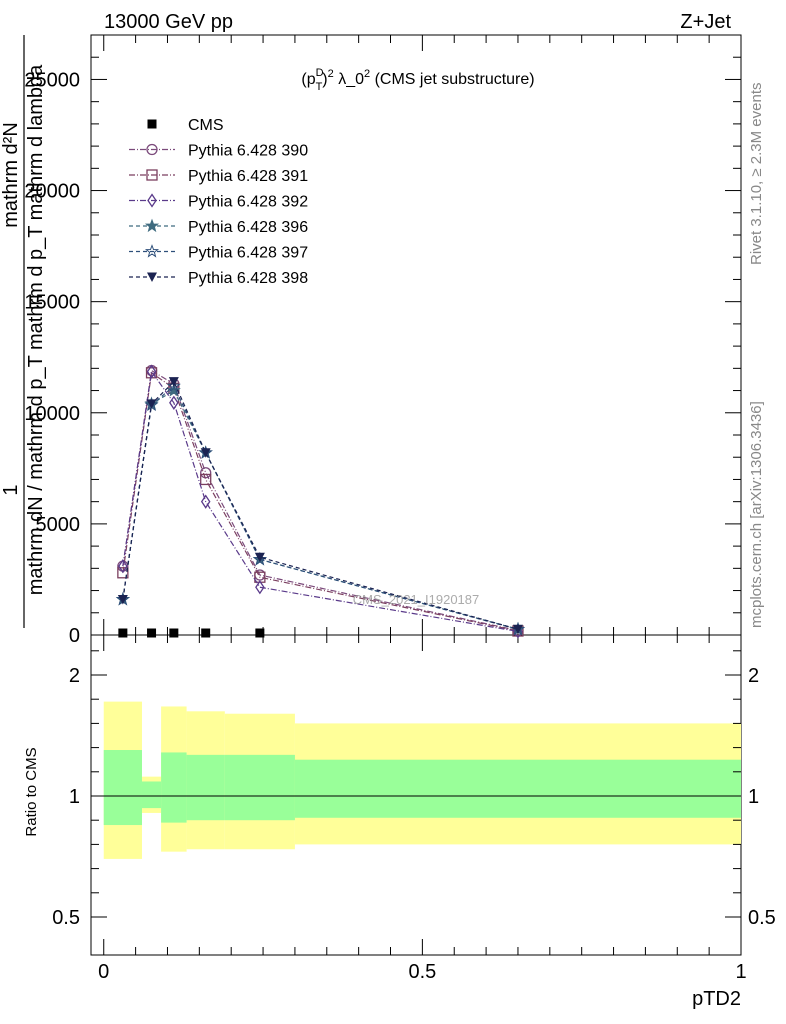 This screenshot has width=786, height=1024. Describe the element at coordinates (320, 73) in the screenshot. I see `plot-title-part: D` at that location.